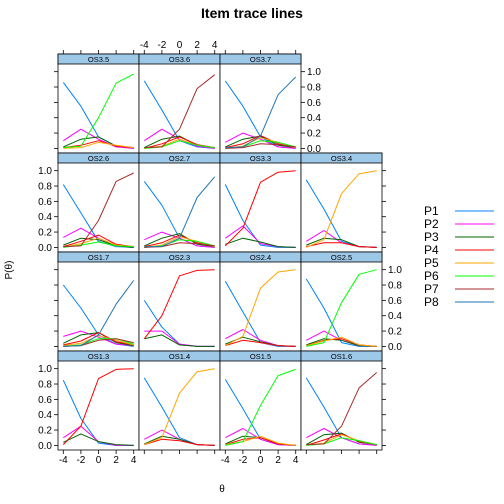 Image resolution: width=504 pixels, height=504 pixels. I want to click on panel-strip-label: OS2.3, so click(179, 257).